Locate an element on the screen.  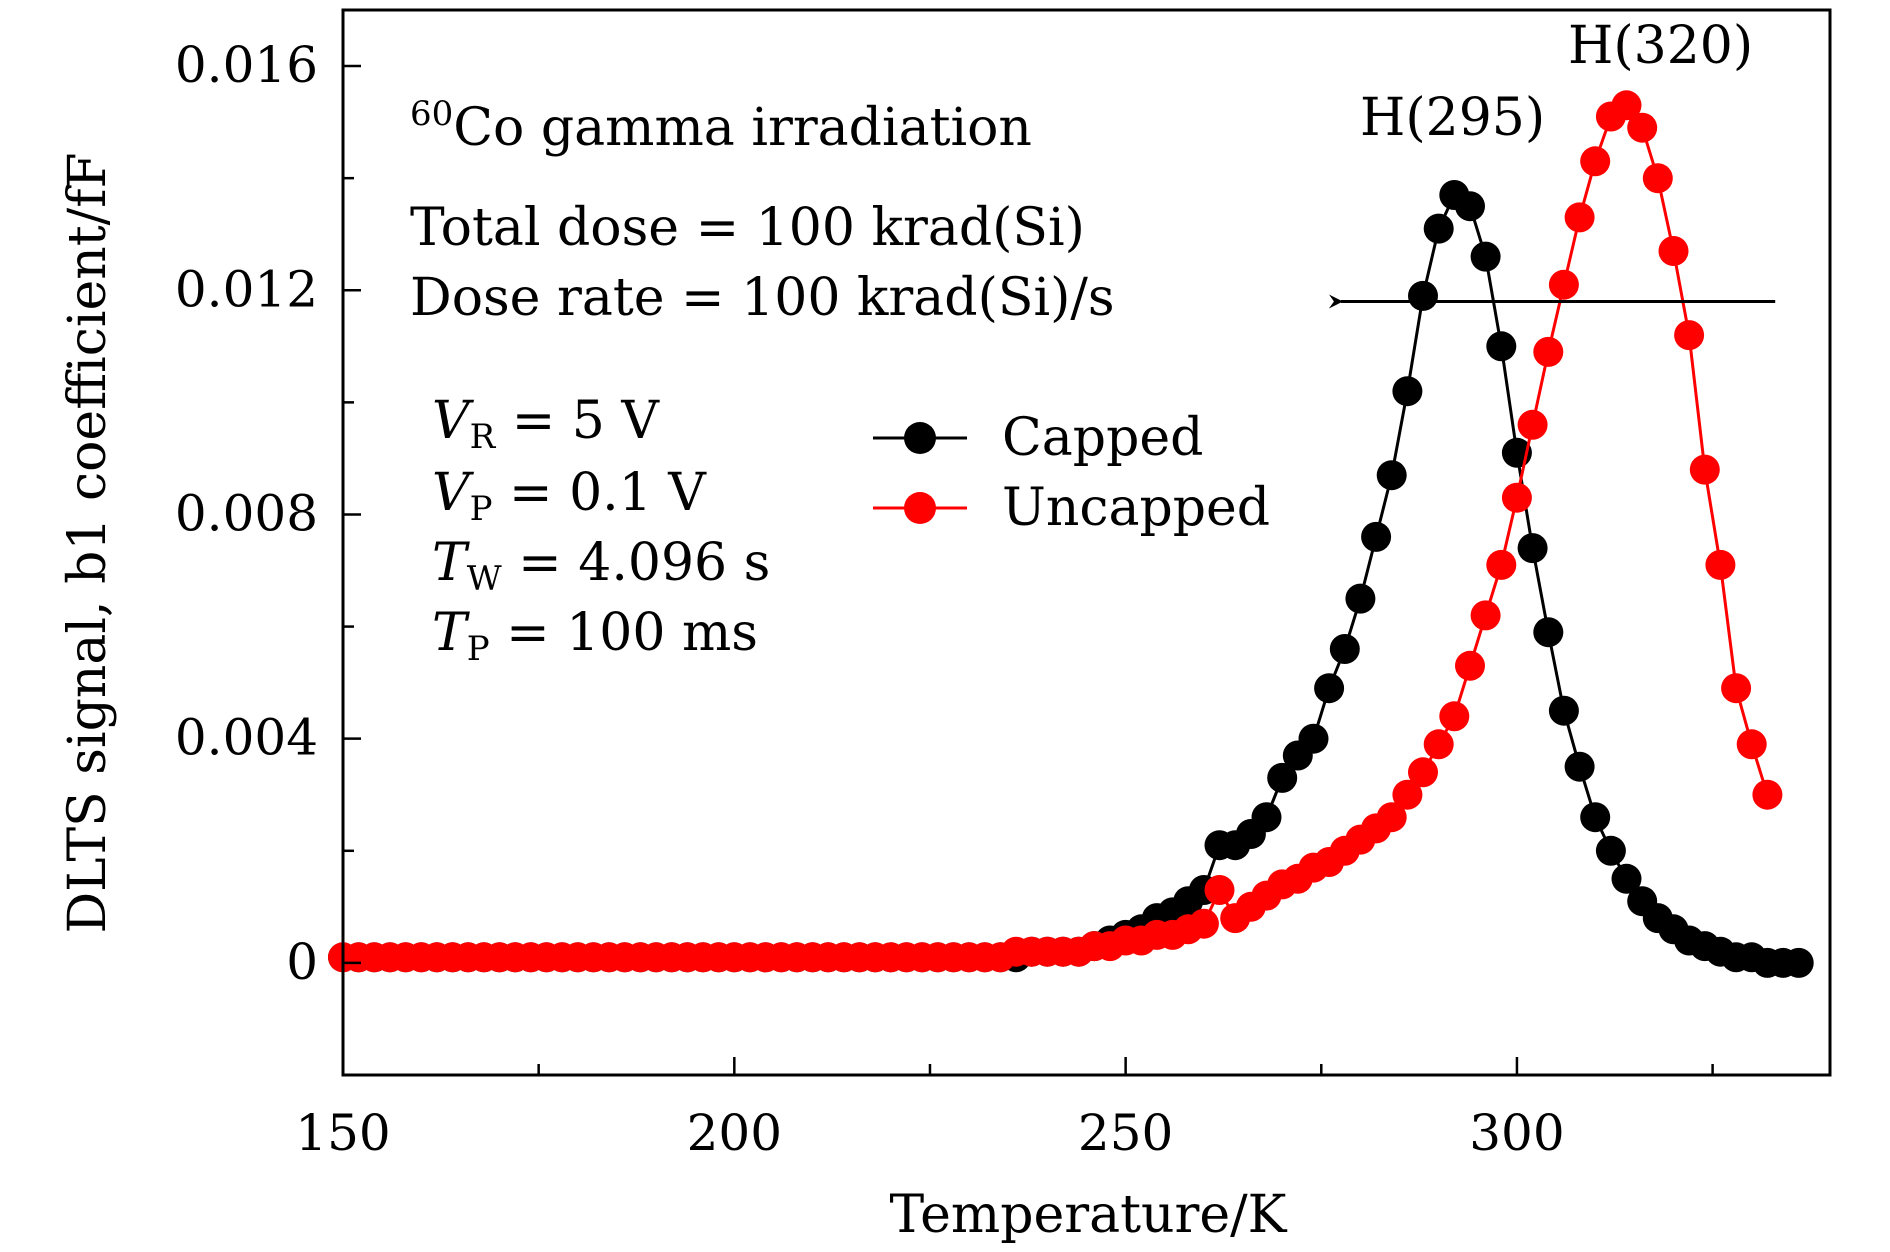
param-vp: VP = 0.1 V is located at coordinates (569, 496).